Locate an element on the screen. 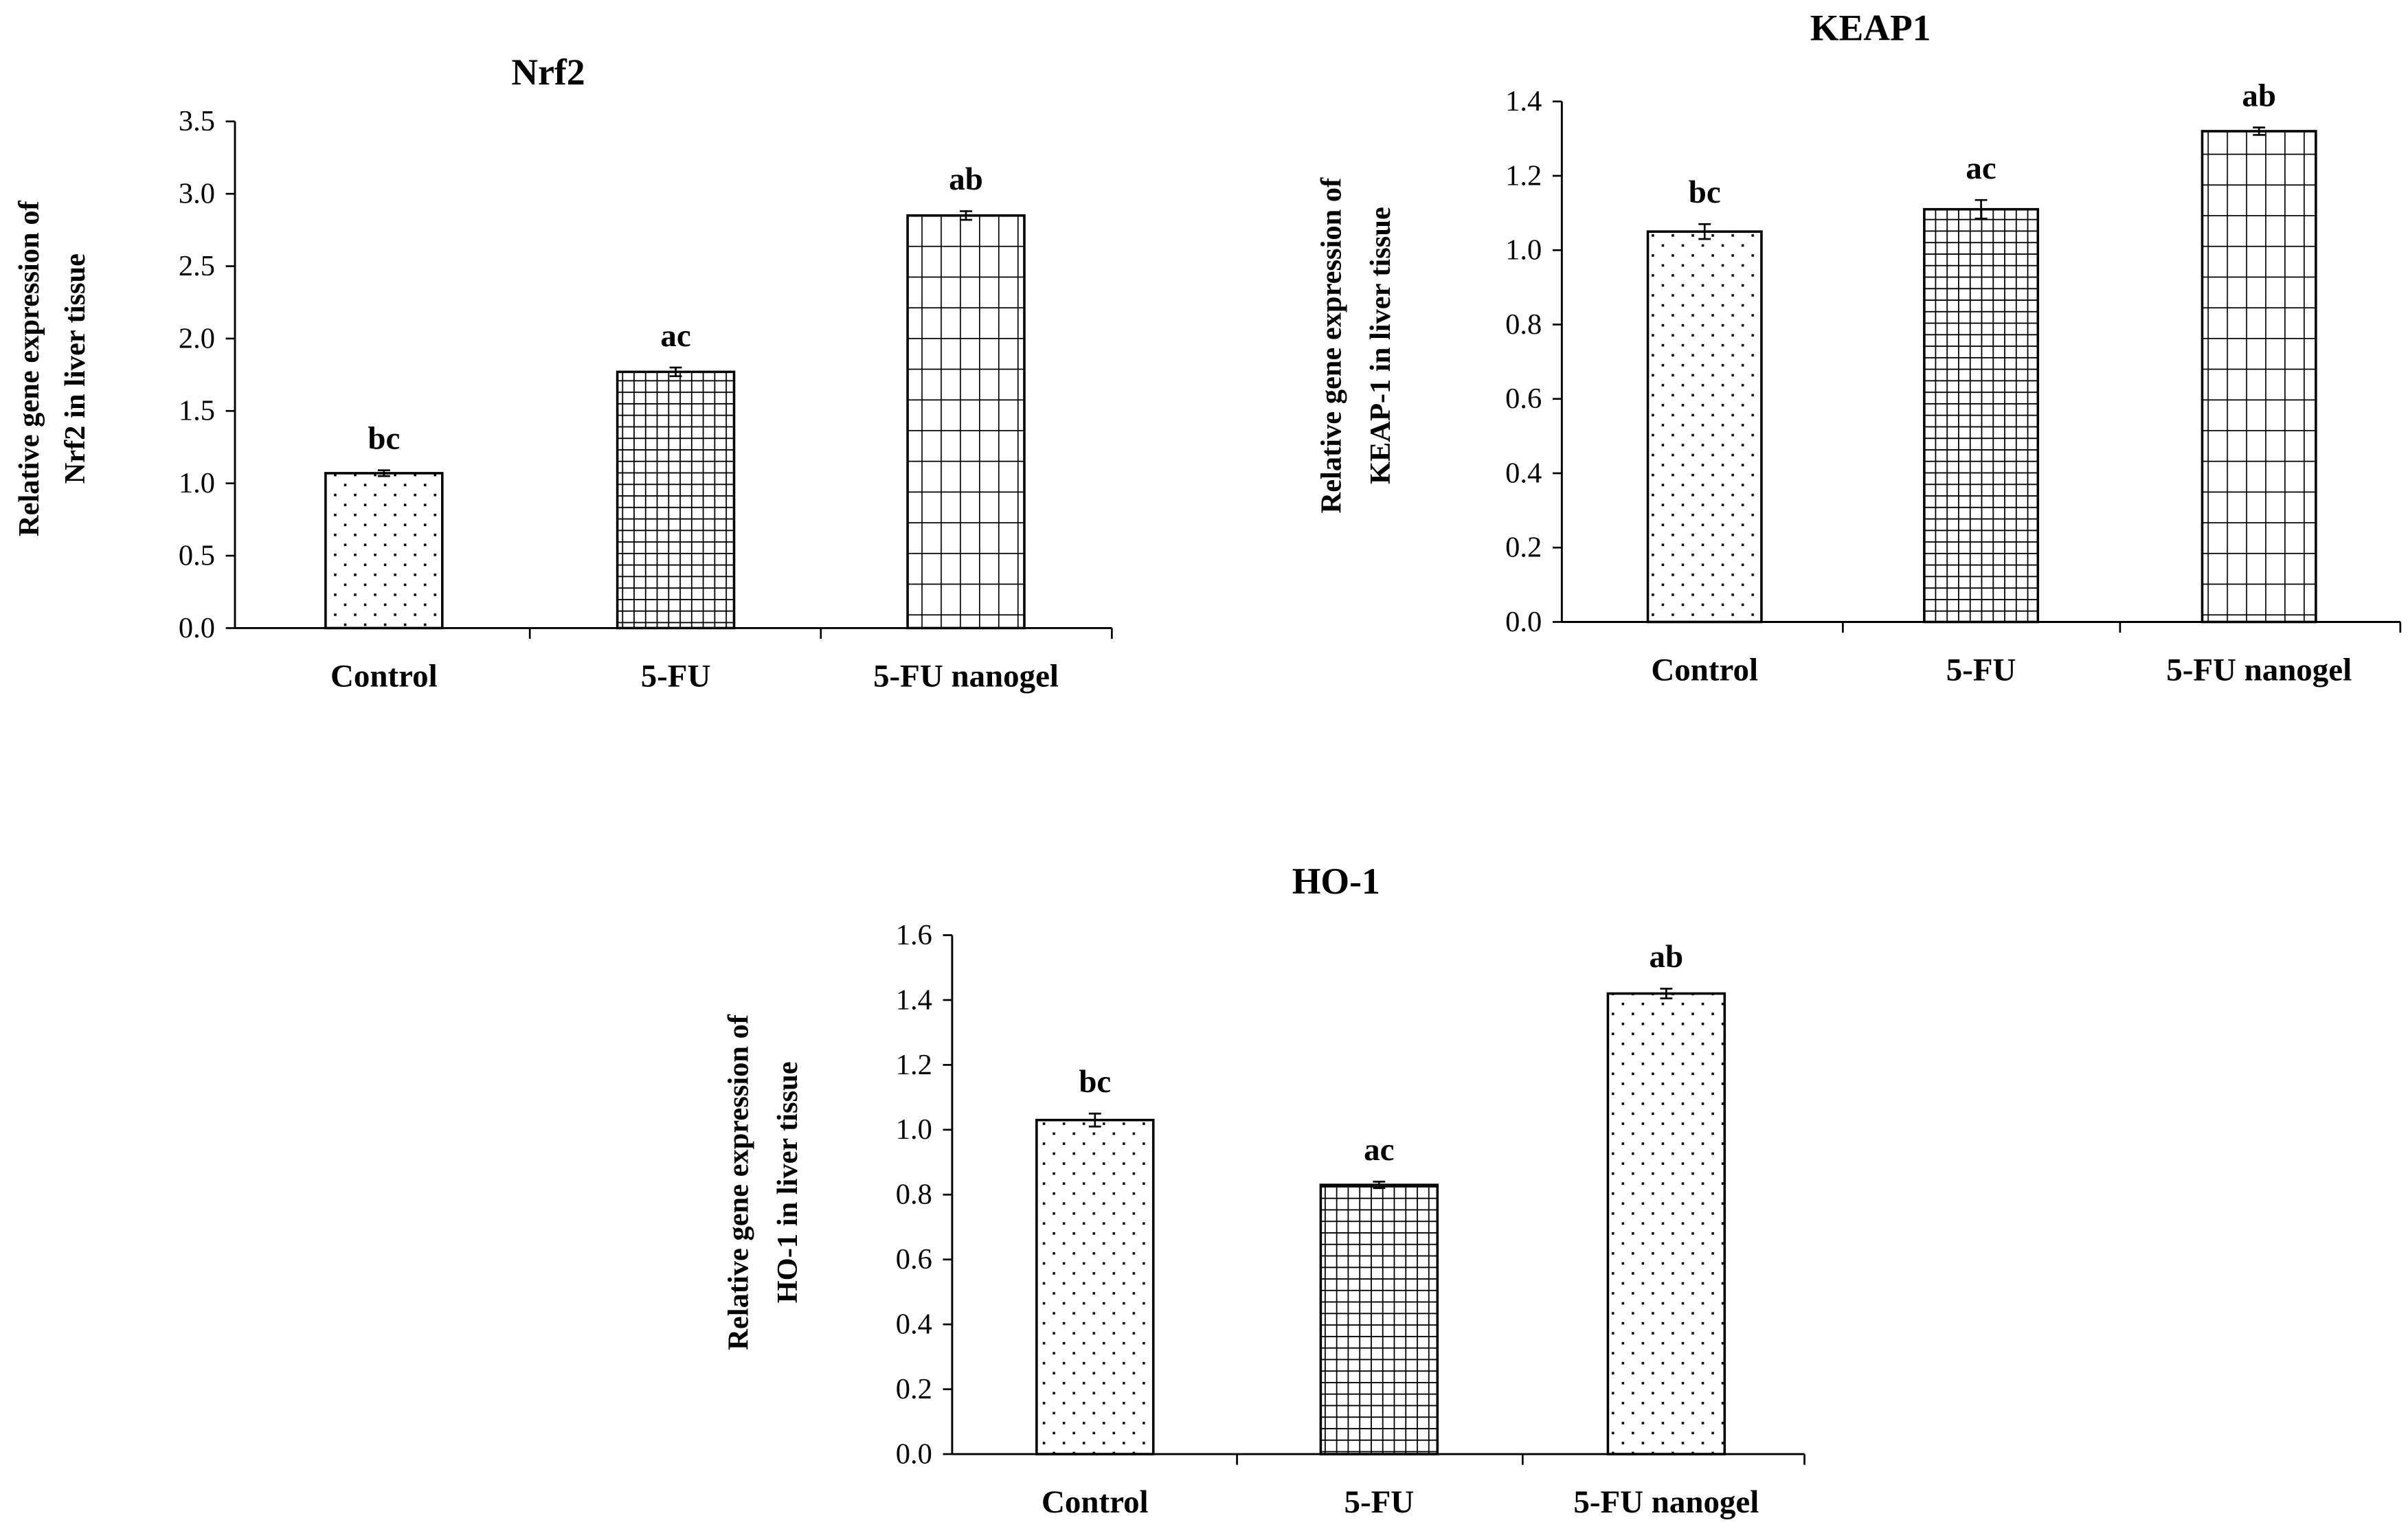 This screenshot has height=1531, width=2408. y-axis-label: Nrf2 in liver tissue is located at coordinates (75, 368).